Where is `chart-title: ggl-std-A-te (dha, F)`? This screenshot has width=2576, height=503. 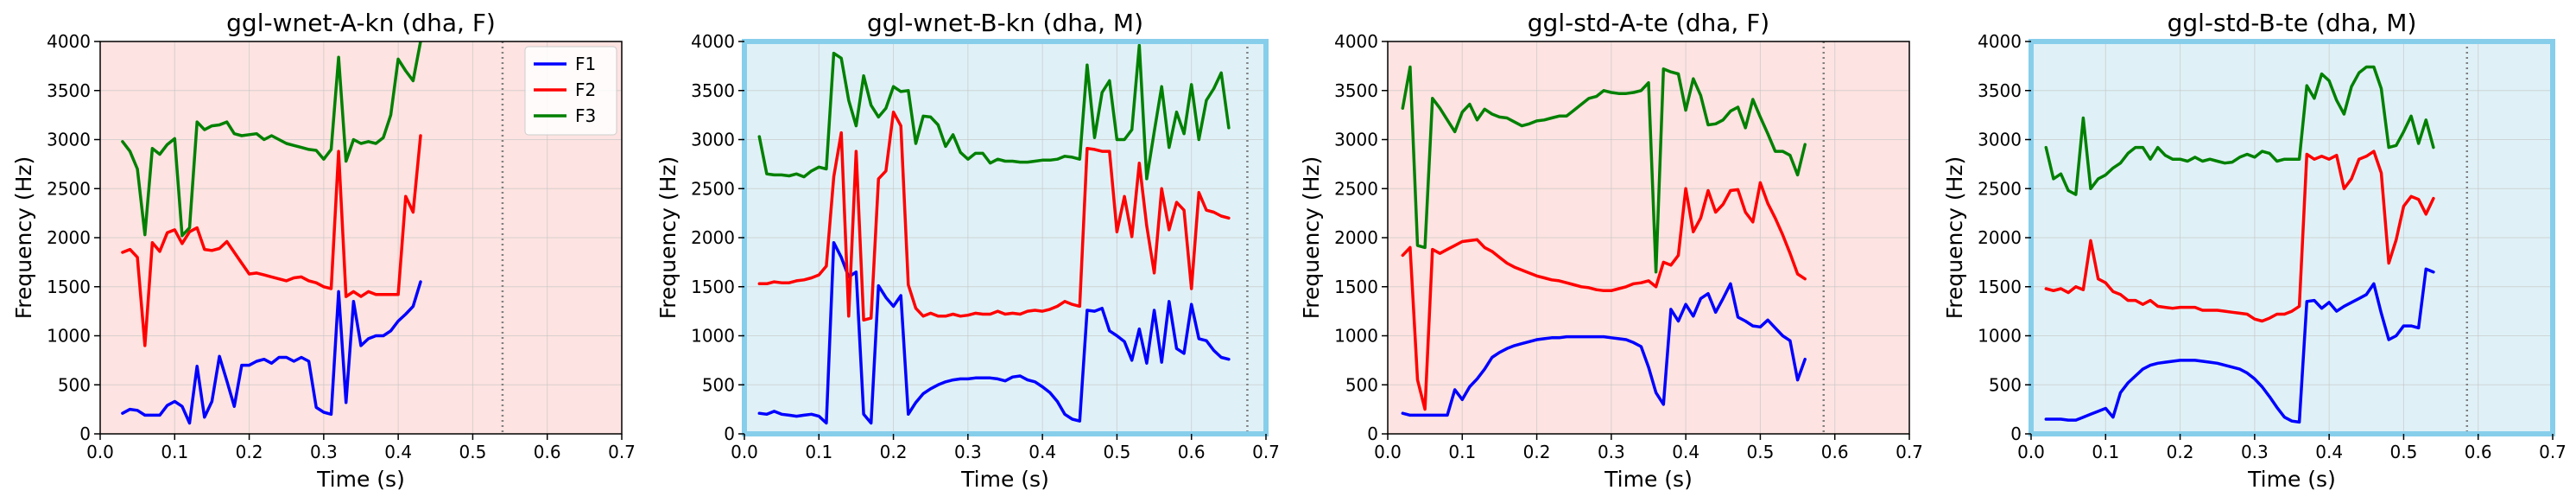
chart-title: ggl-std-A-te (dha, F) is located at coordinates (1648, 23).